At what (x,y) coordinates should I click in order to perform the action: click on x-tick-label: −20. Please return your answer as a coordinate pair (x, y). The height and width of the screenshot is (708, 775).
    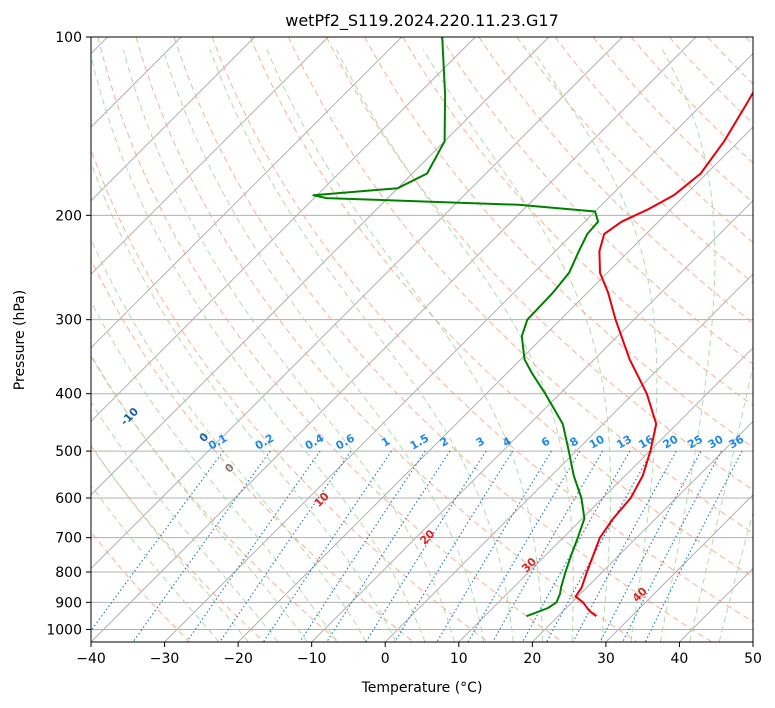
    Looking at the image, I should click on (238, 659).